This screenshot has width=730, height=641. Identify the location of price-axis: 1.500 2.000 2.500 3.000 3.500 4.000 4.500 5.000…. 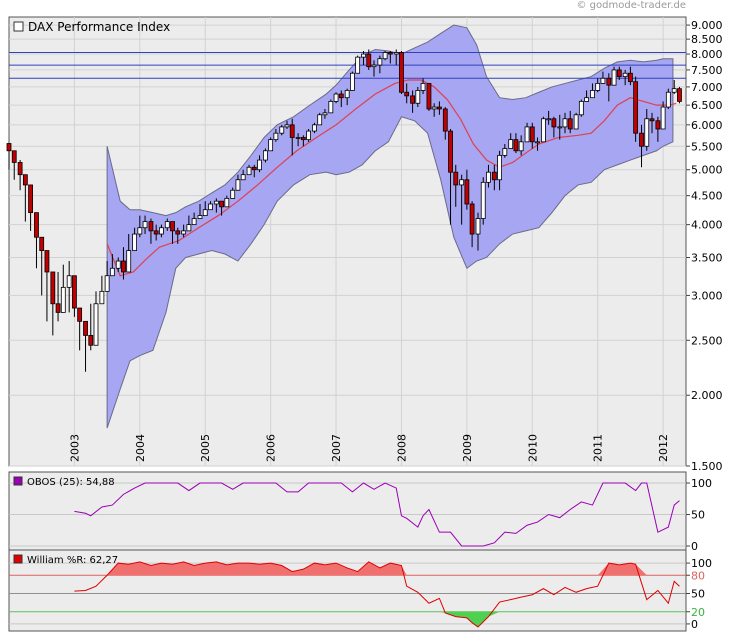
(704, 246).